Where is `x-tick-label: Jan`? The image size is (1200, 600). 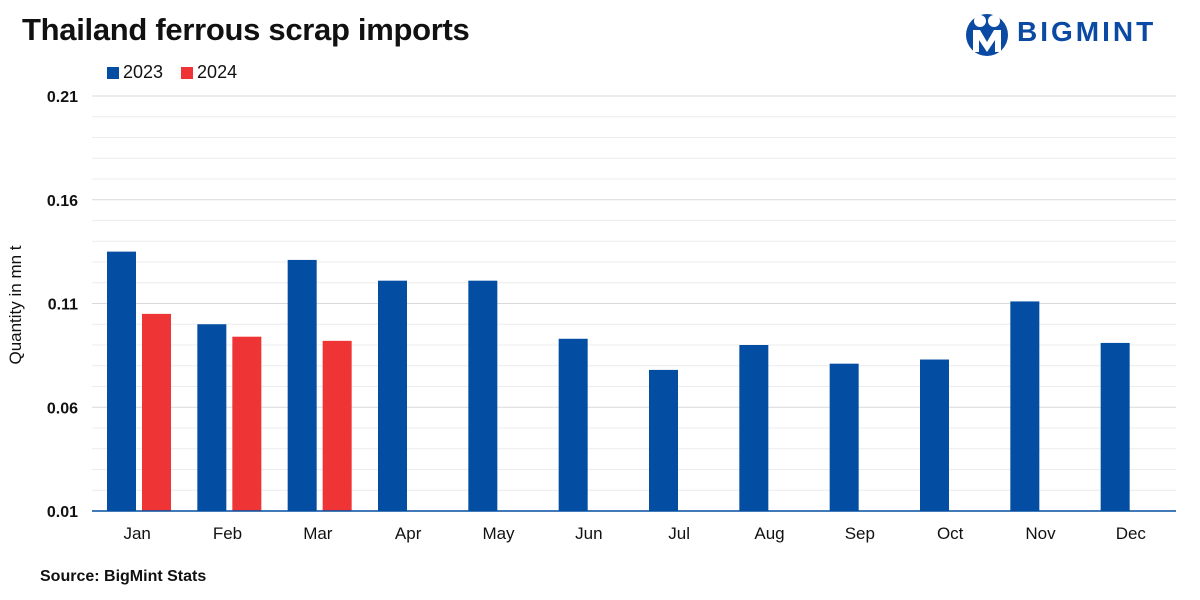 x-tick-label: Jan is located at coordinates (136, 533).